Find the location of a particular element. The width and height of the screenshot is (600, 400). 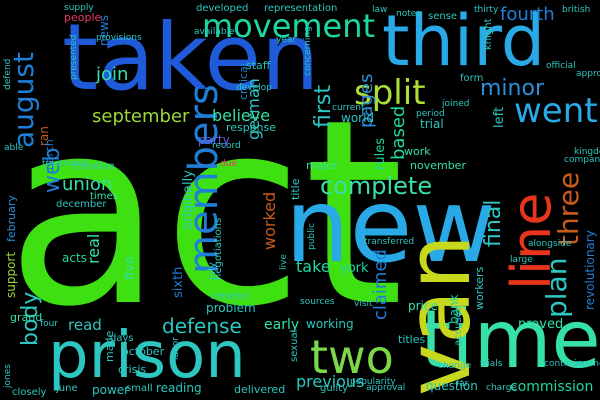

word: party is located at coordinates (214, 140).